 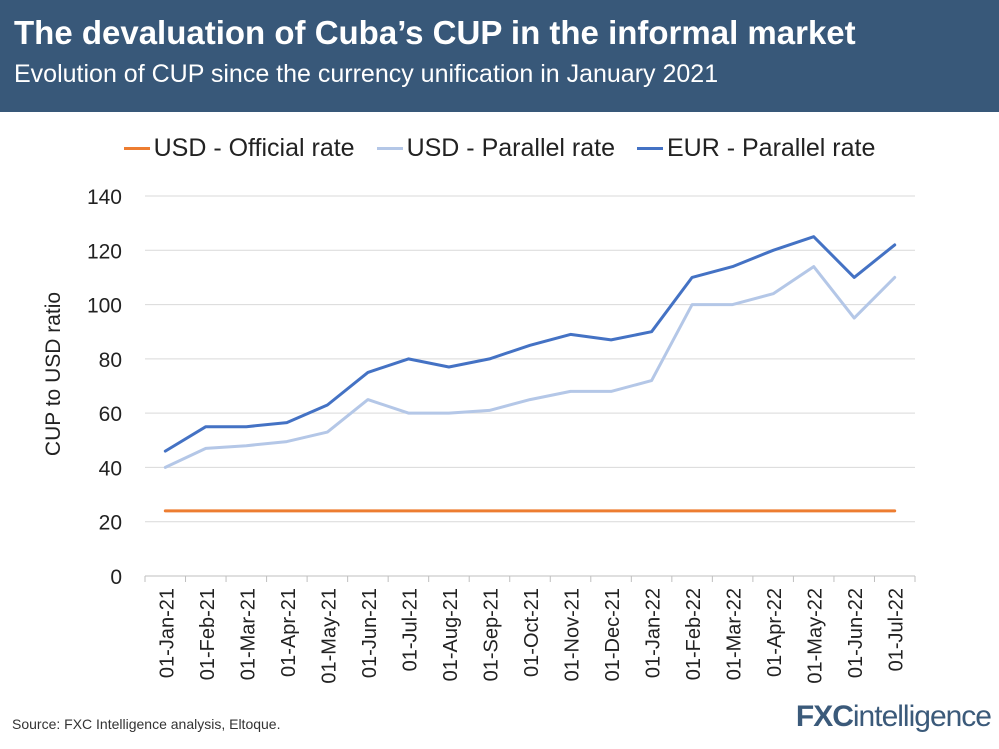 What do you see at coordinates (370, 633) in the screenshot?
I see `x-tick-label-5: 01-Jun-21` at bounding box center [370, 633].